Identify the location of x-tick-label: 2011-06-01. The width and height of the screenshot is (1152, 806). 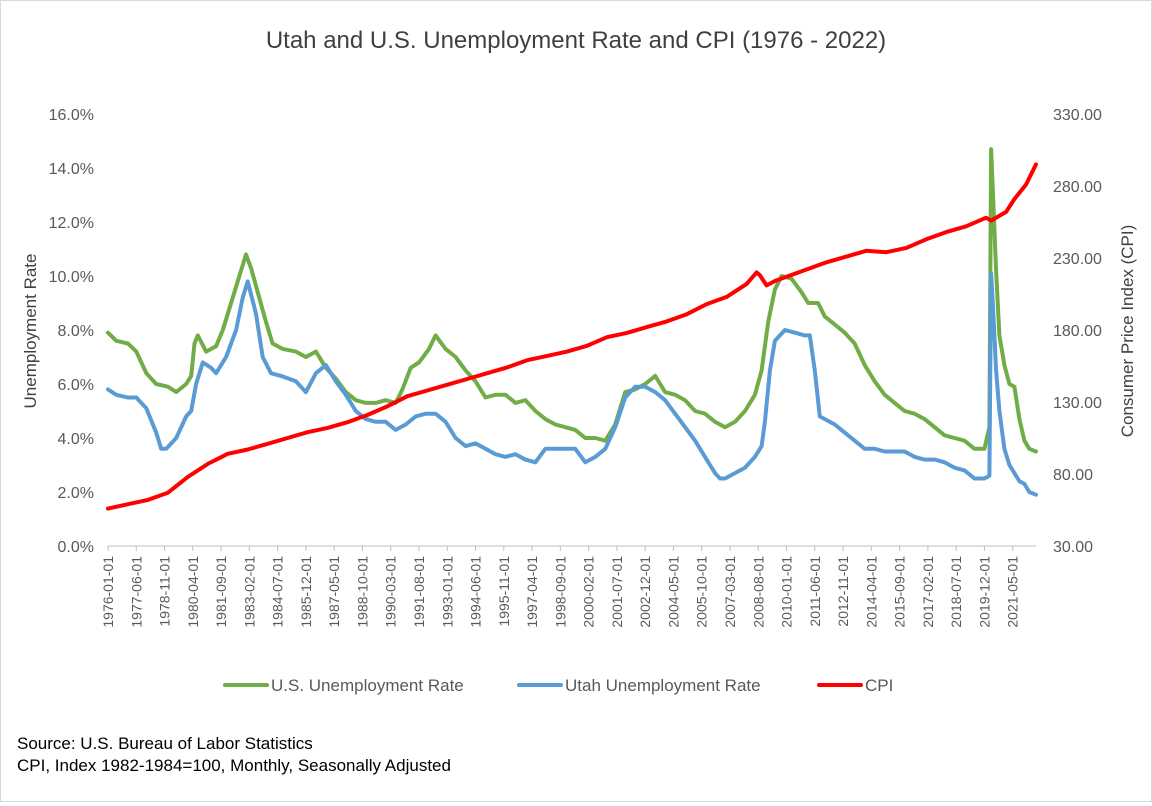
(815, 591).